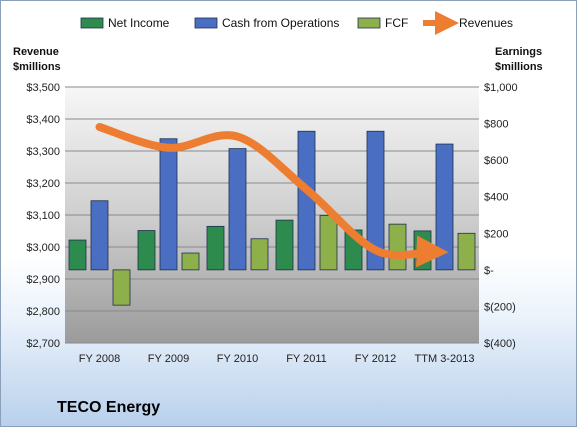 This screenshot has height=427, width=577. I want to click on left-tick-label: $3,500, so click(43, 88).